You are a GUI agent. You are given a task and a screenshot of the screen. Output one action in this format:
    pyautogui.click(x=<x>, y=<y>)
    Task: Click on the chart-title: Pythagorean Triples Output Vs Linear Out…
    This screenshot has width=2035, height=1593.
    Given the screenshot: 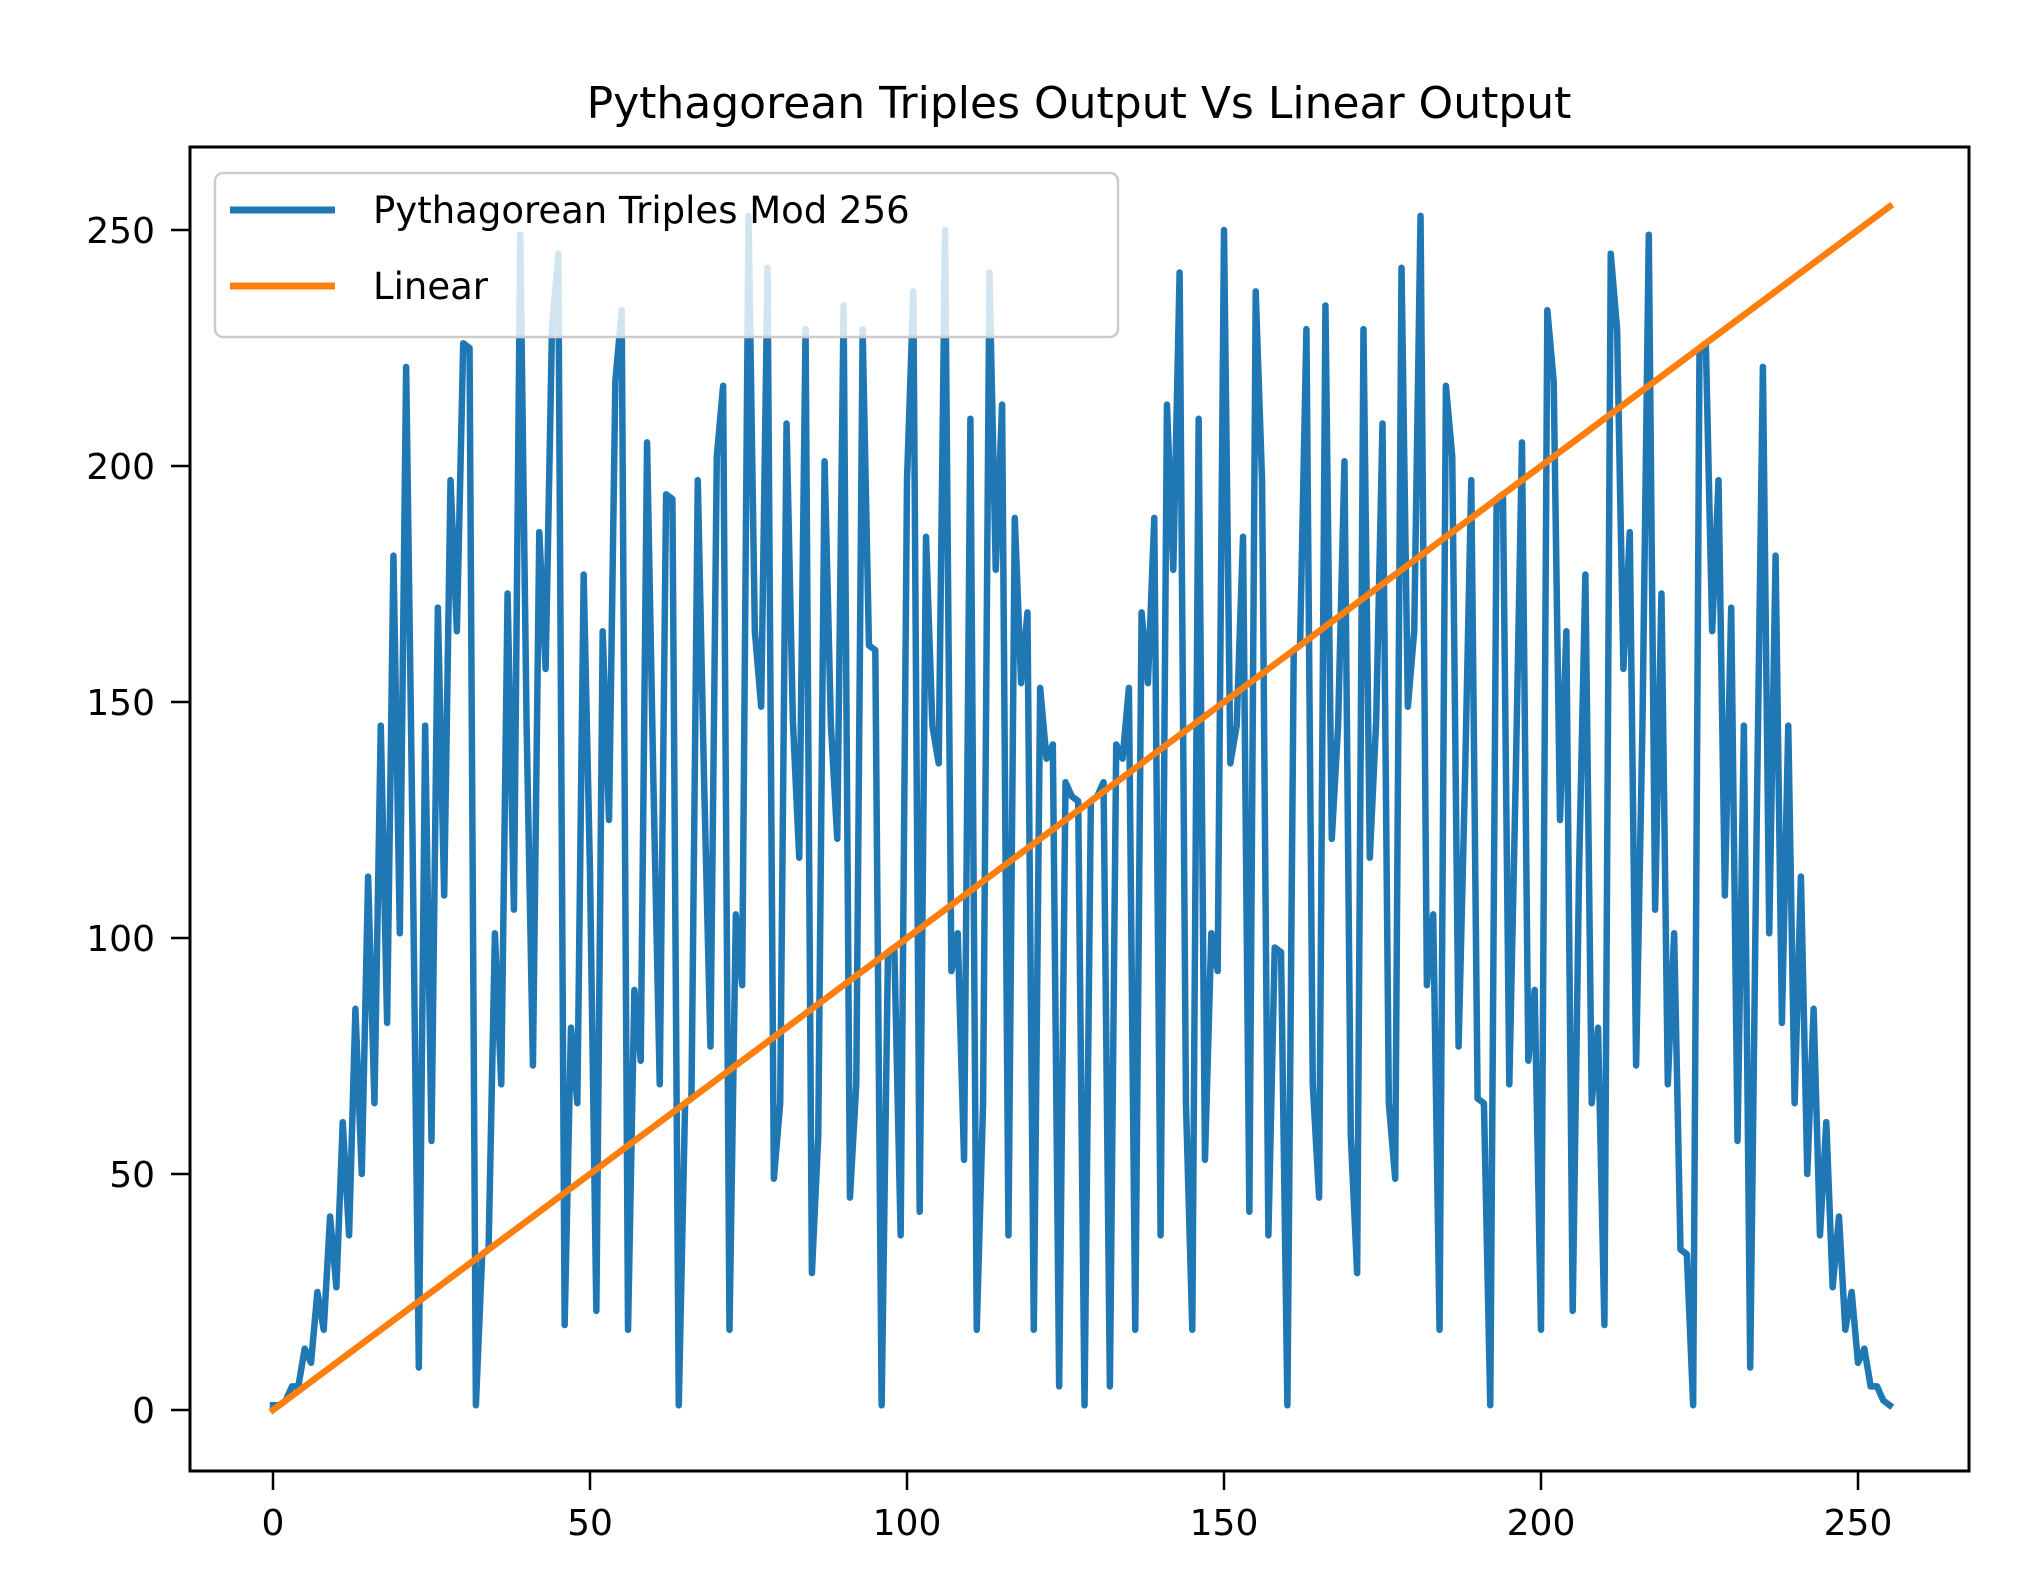 What is the action you would take?
    pyautogui.click(x=1079, y=103)
    